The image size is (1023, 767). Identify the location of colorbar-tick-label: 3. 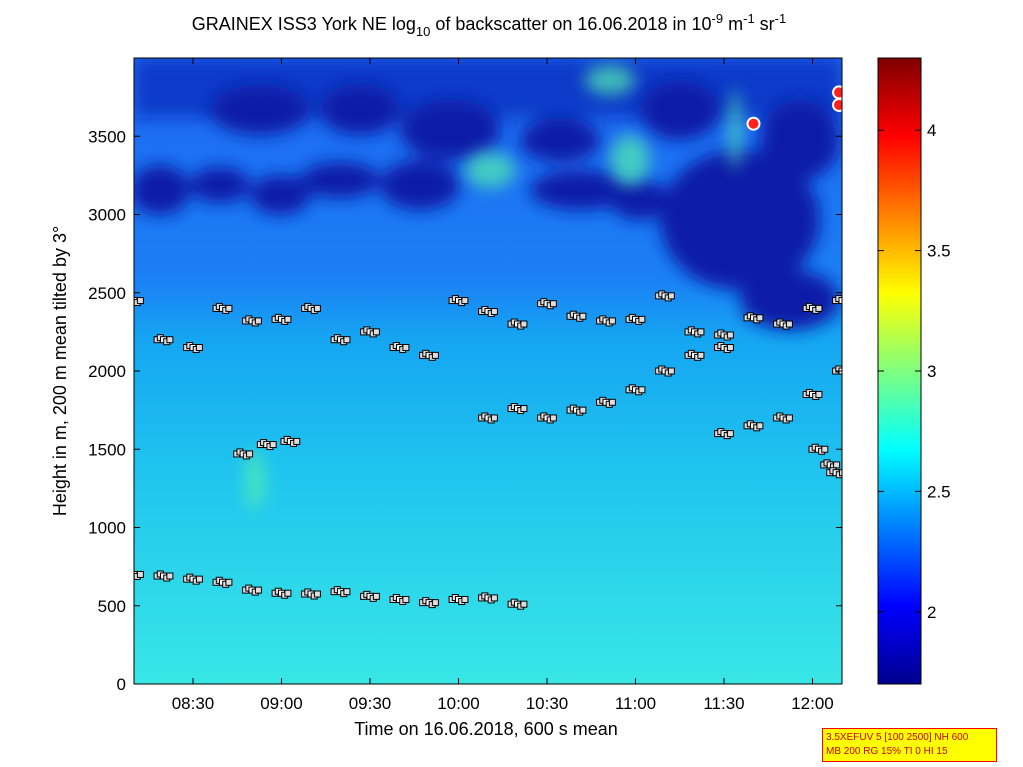
(931, 371).